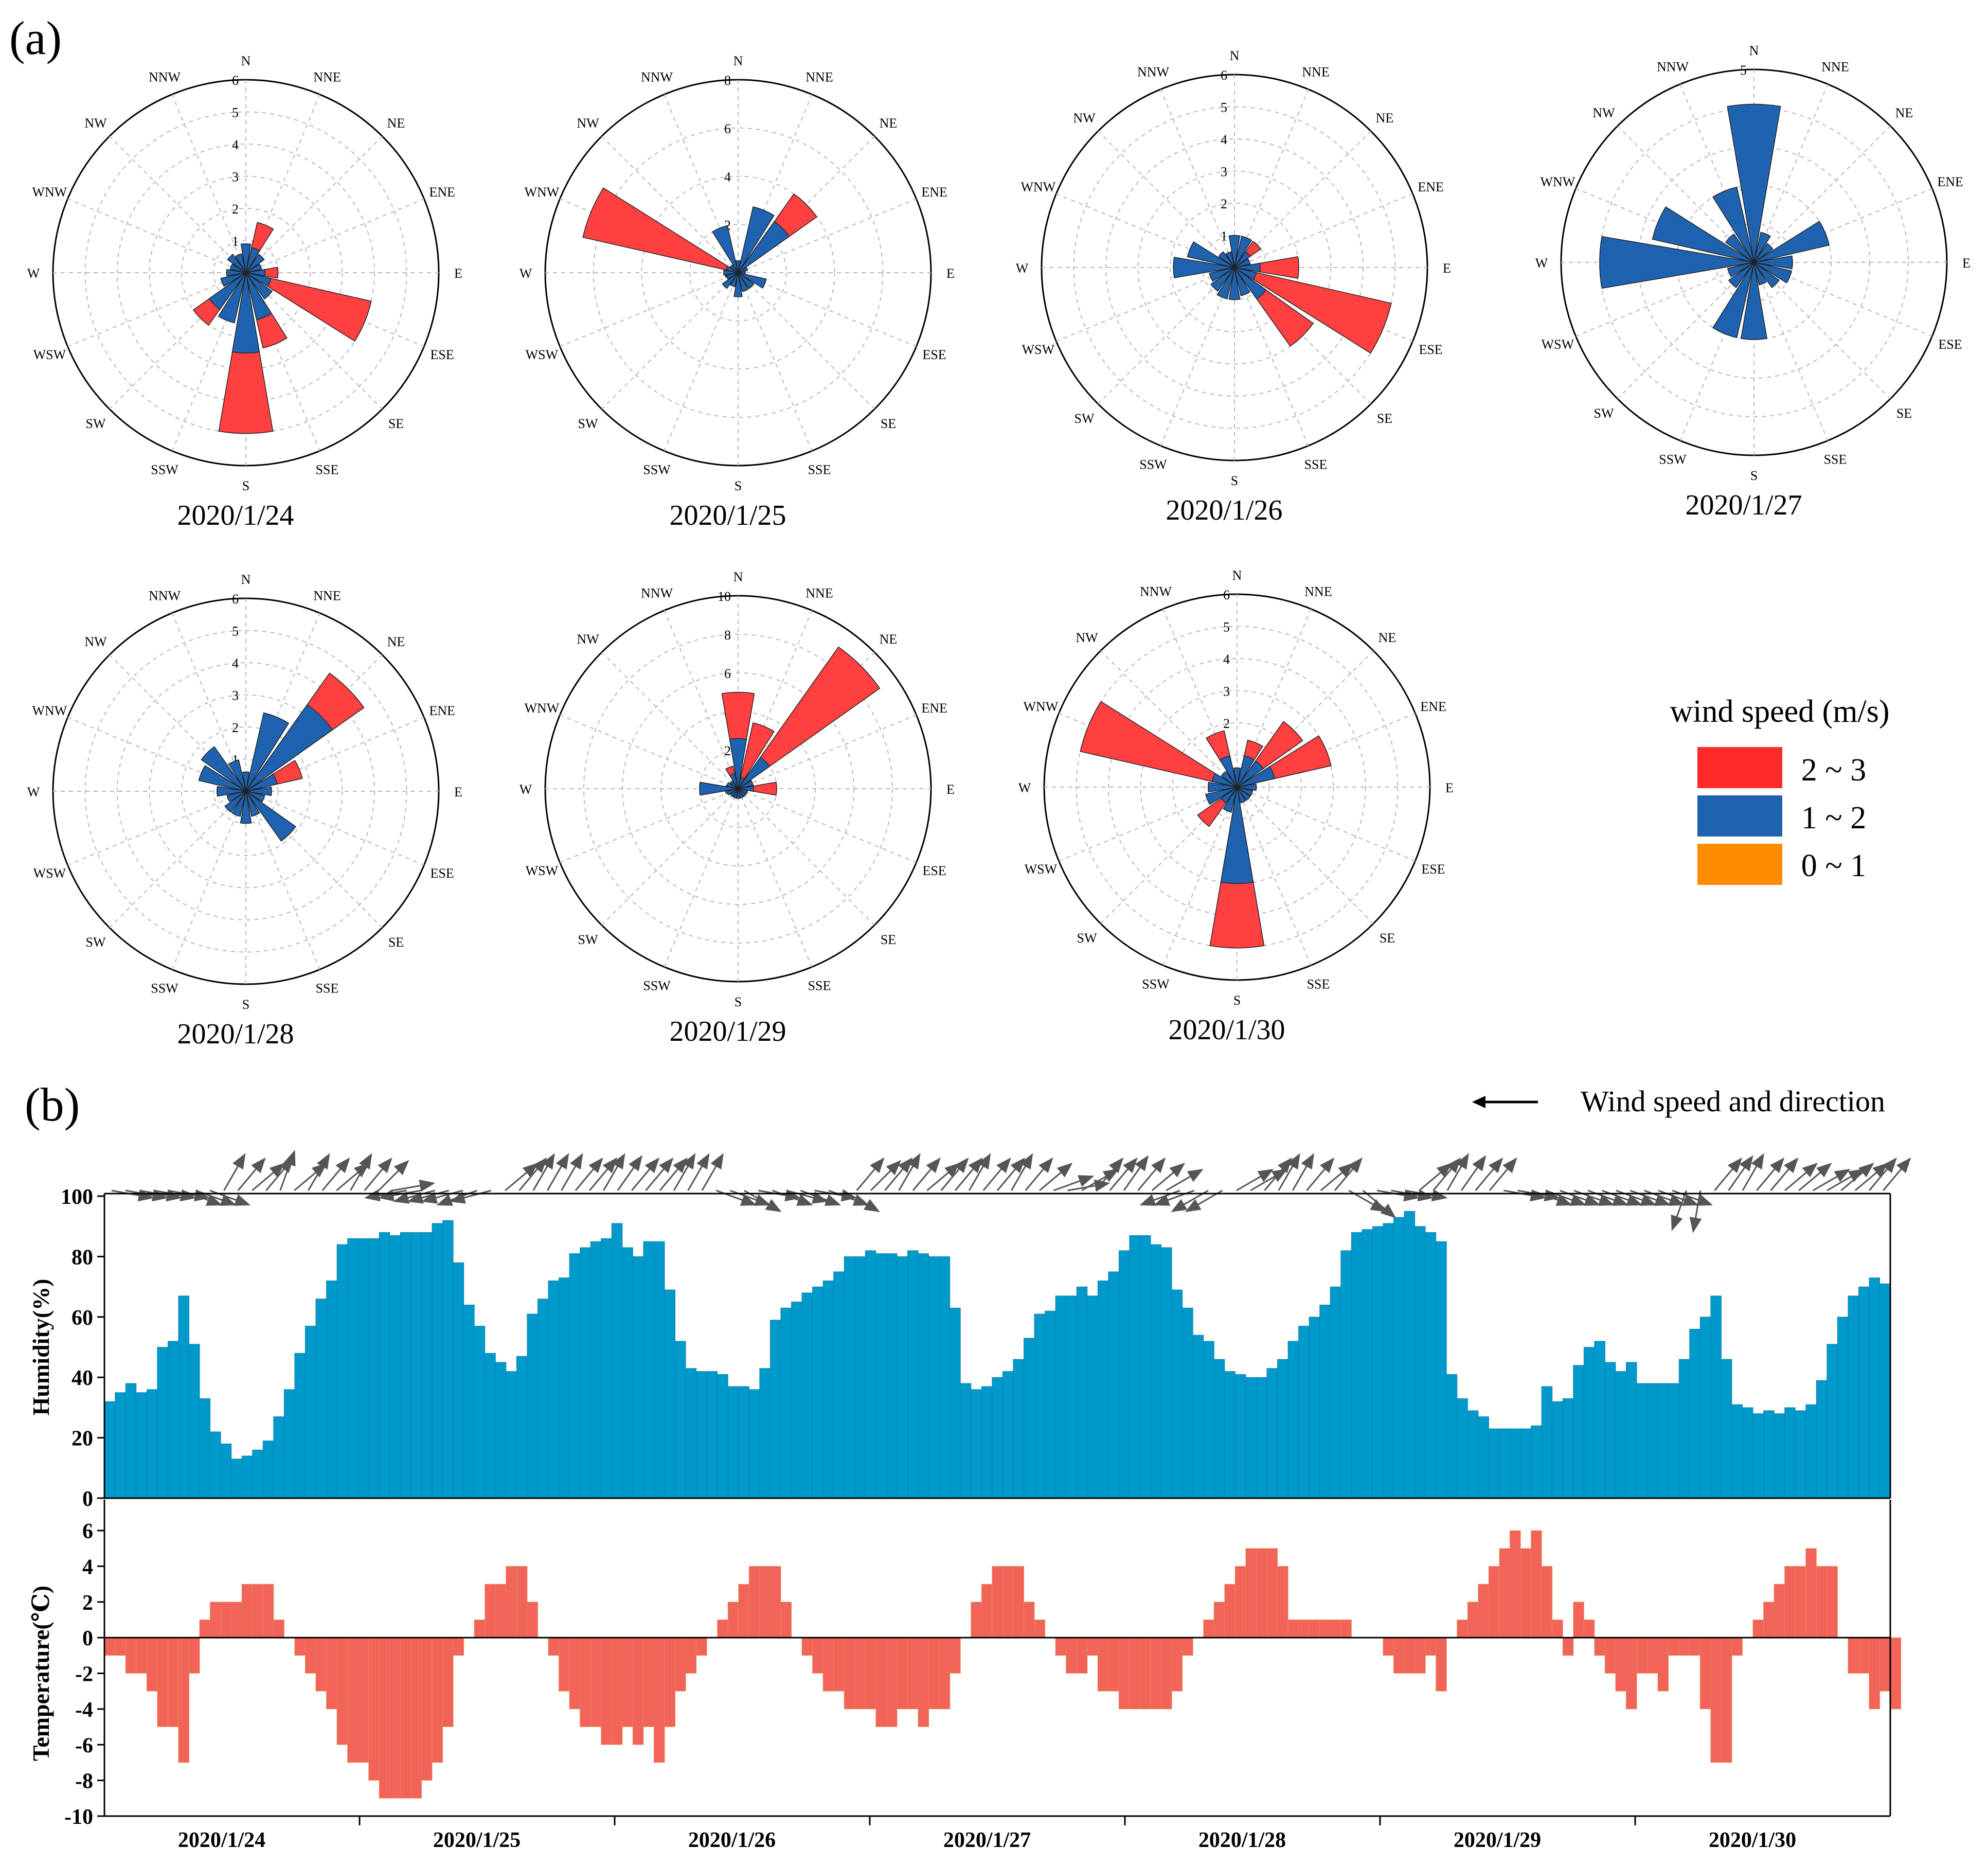 The height and width of the screenshot is (1866, 1988). Describe the element at coordinates (235, 695) in the screenshot. I see `rose-radial-tick: 3` at that location.